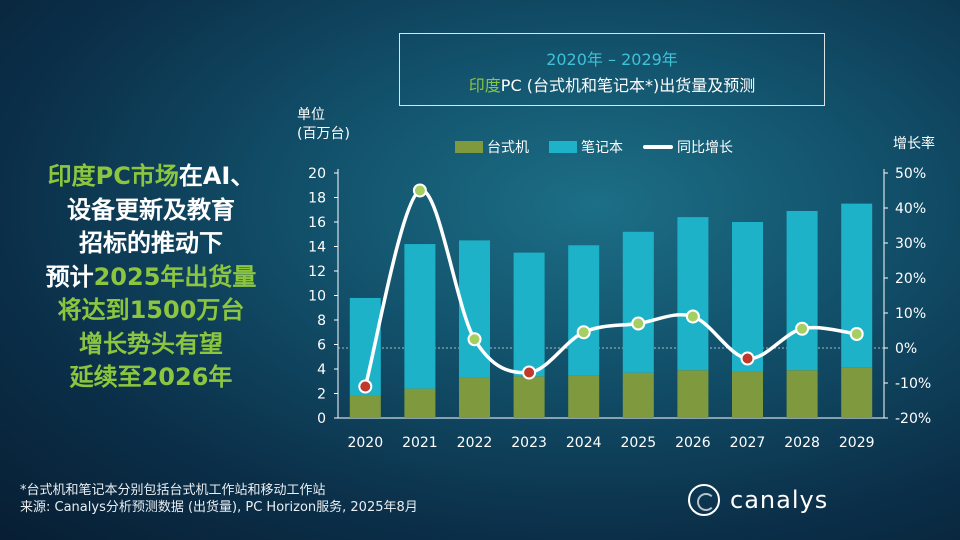  Describe the element at coordinates (910, 174) in the screenshot. I see `y2-tick-label: 50%` at that location.